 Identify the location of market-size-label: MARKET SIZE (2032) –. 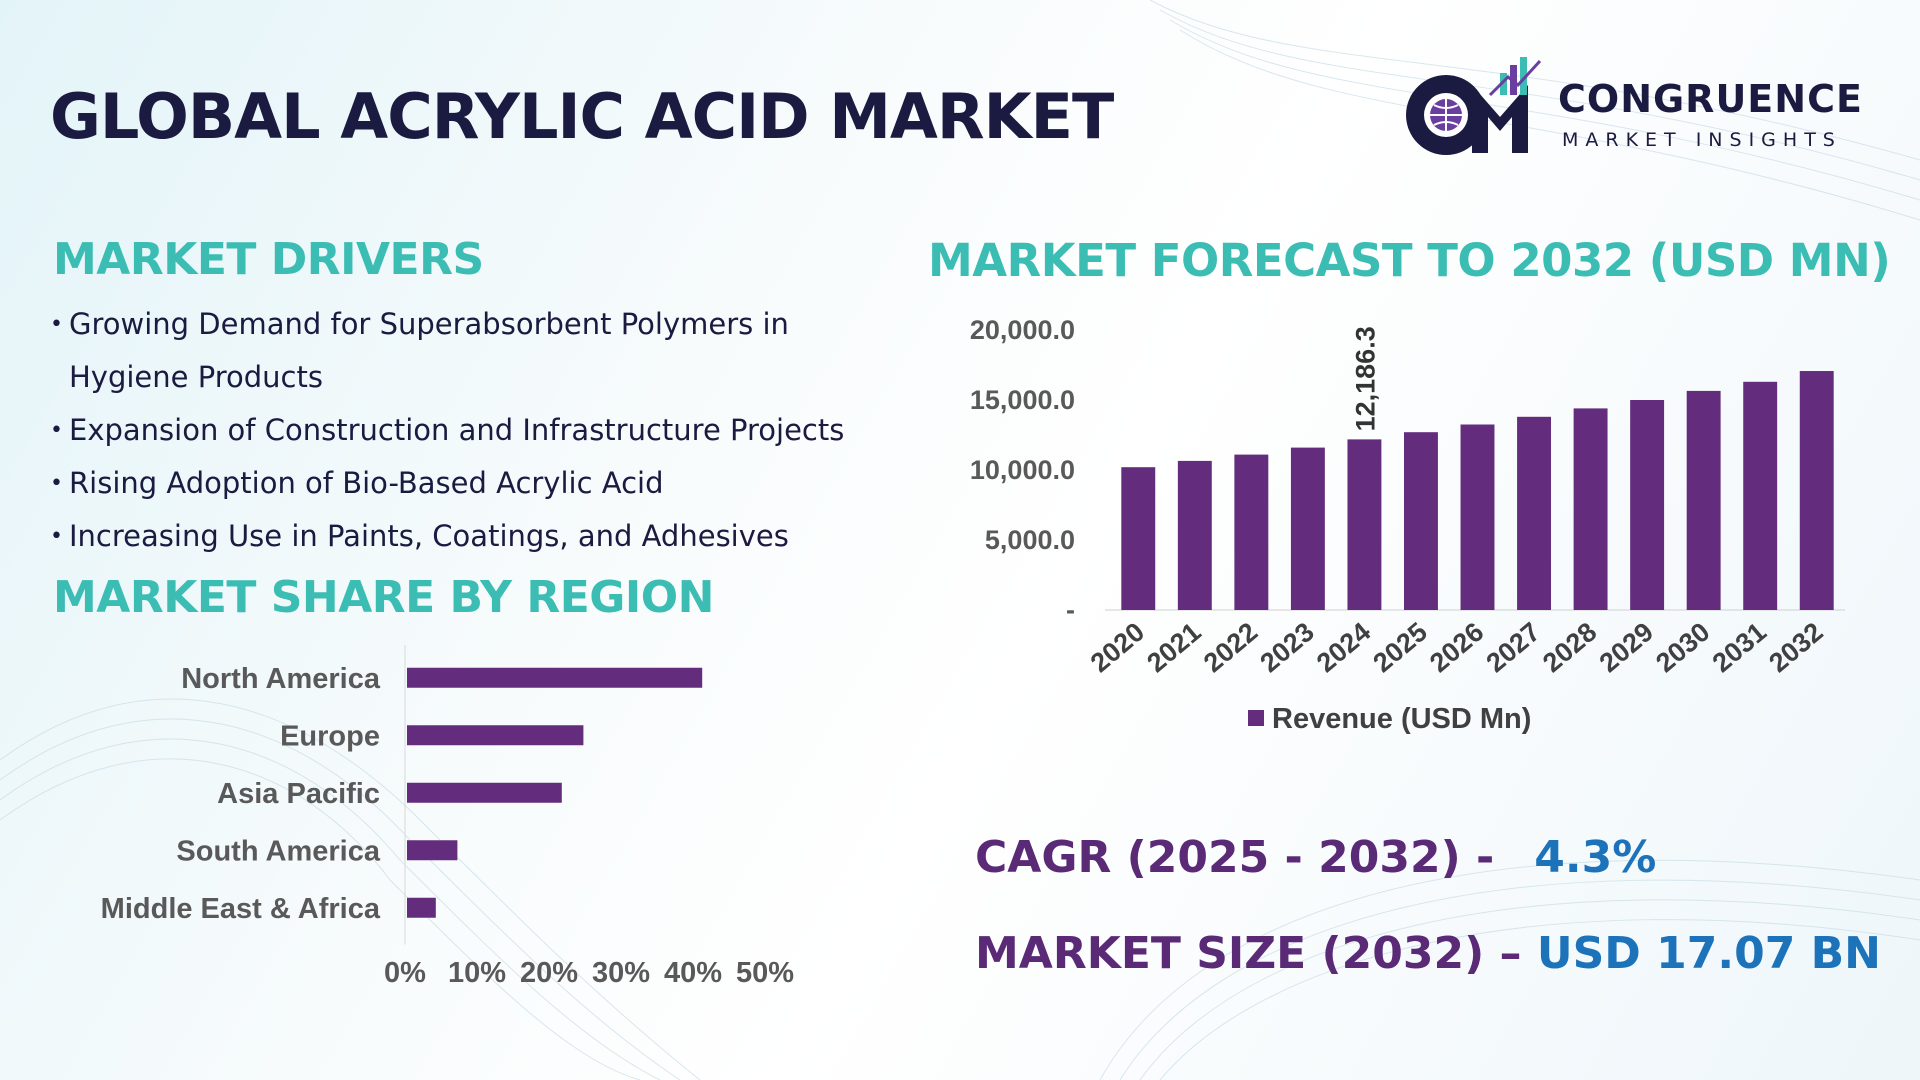
(1248, 953).